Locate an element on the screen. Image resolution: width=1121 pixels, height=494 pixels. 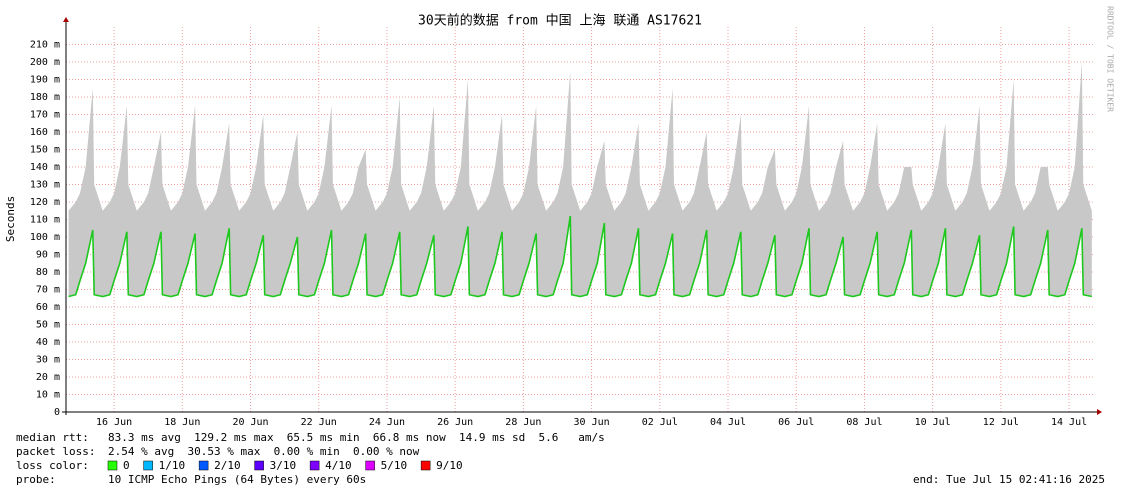
loss-text: 4/10 is located at coordinates (338, 465).